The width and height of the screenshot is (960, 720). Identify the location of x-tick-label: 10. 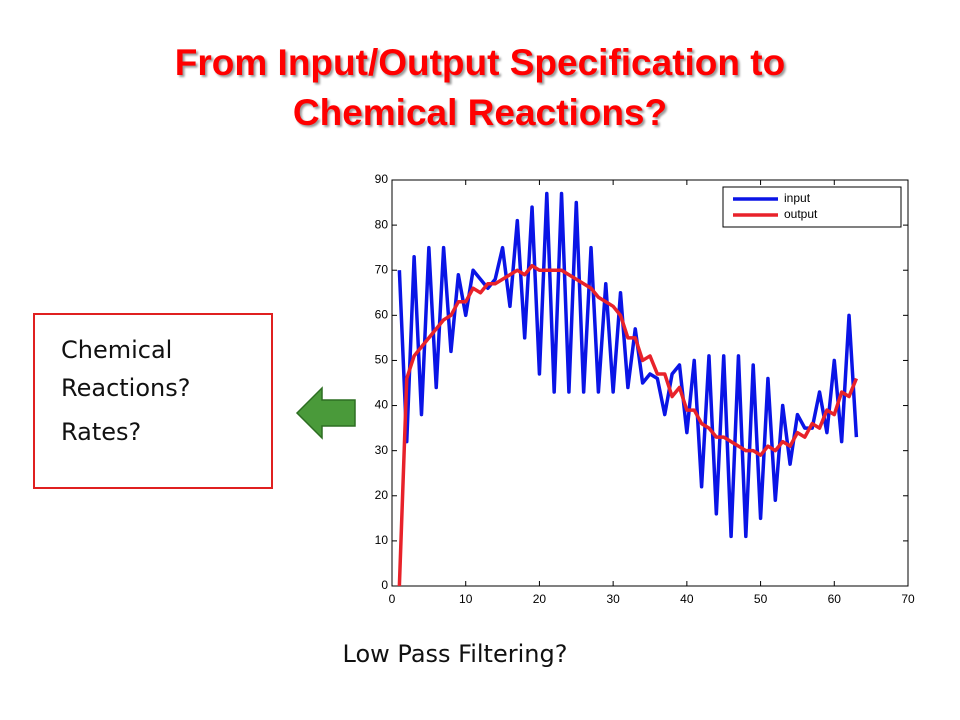
(466, 599).